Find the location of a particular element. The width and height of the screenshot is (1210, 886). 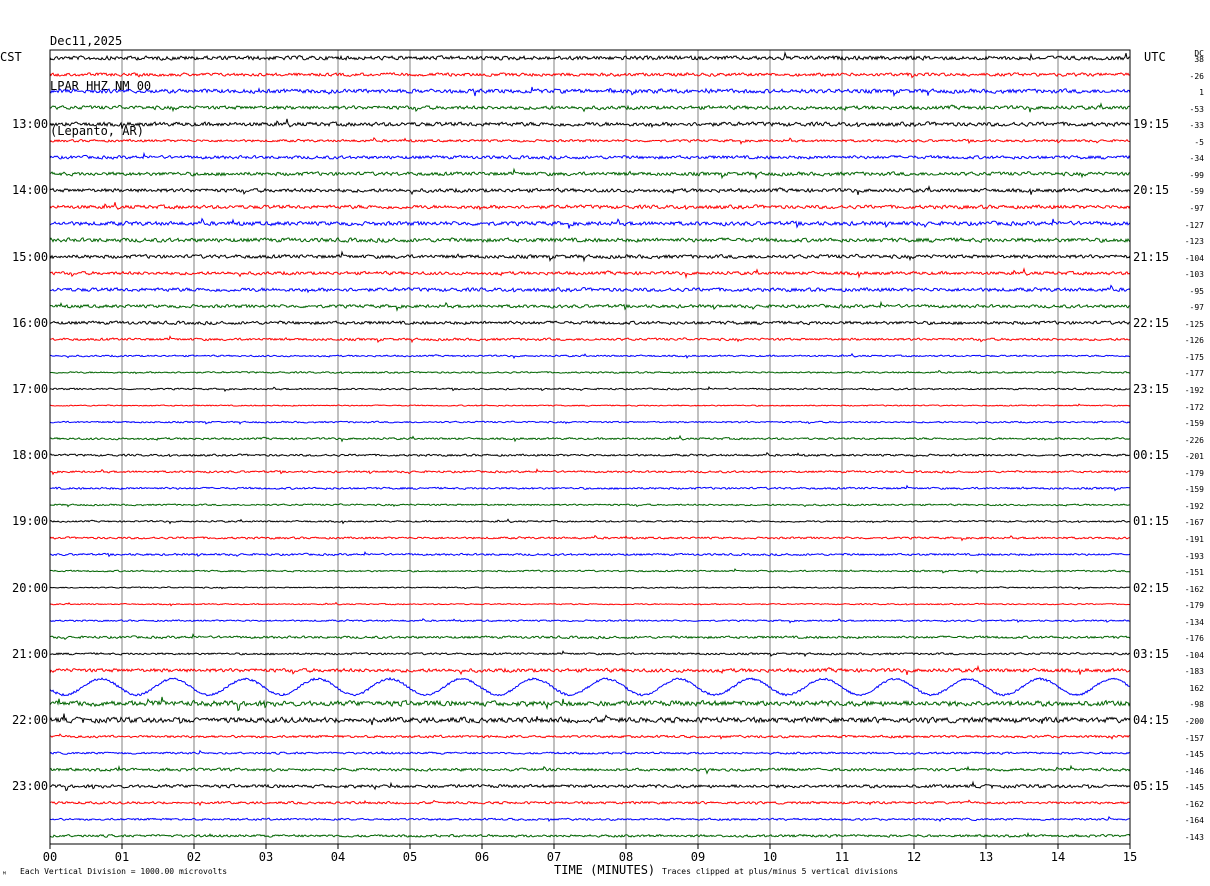

right-axis-title: UTC is located at coordinates (1155, 57).